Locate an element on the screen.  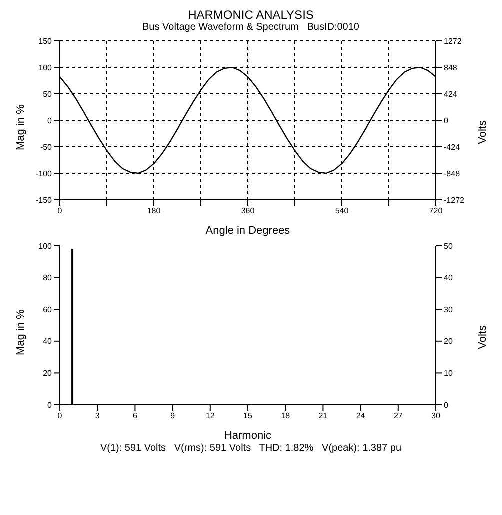
x-tick-label: 24 is located at coordinates (361, 416).